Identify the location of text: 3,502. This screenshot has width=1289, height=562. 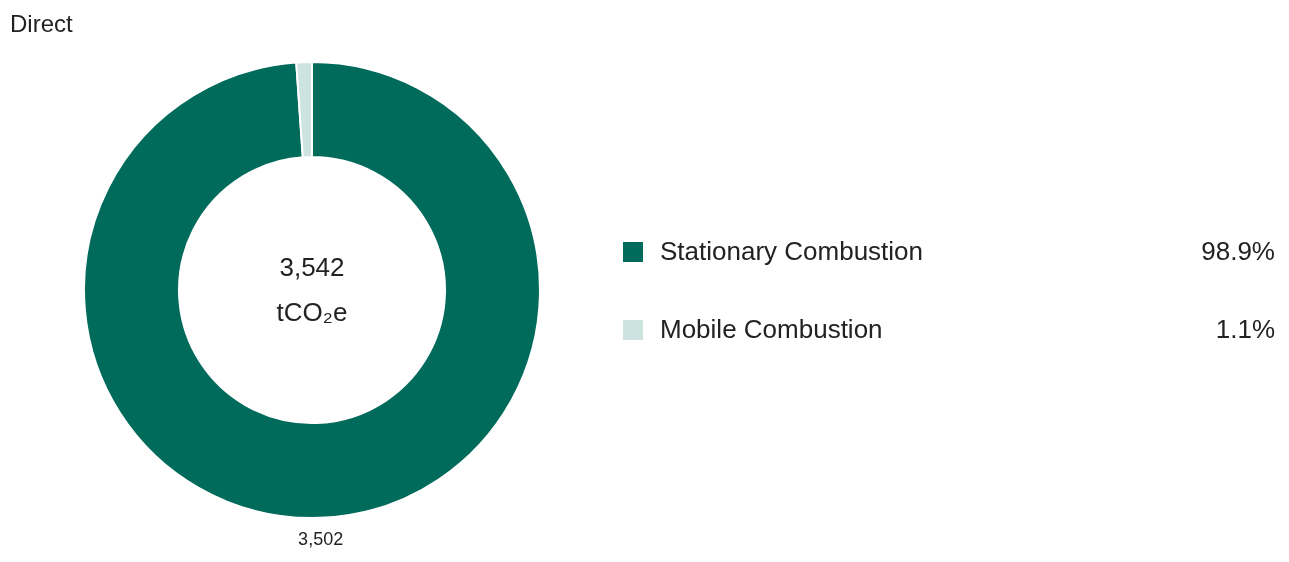
(321, 538).